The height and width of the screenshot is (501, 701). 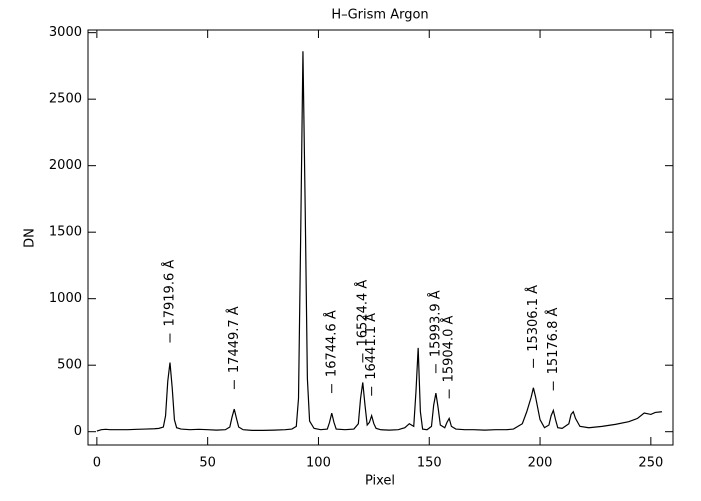 I want to click on chart-title: H–Grism Argon, so click(x=379, y=15).